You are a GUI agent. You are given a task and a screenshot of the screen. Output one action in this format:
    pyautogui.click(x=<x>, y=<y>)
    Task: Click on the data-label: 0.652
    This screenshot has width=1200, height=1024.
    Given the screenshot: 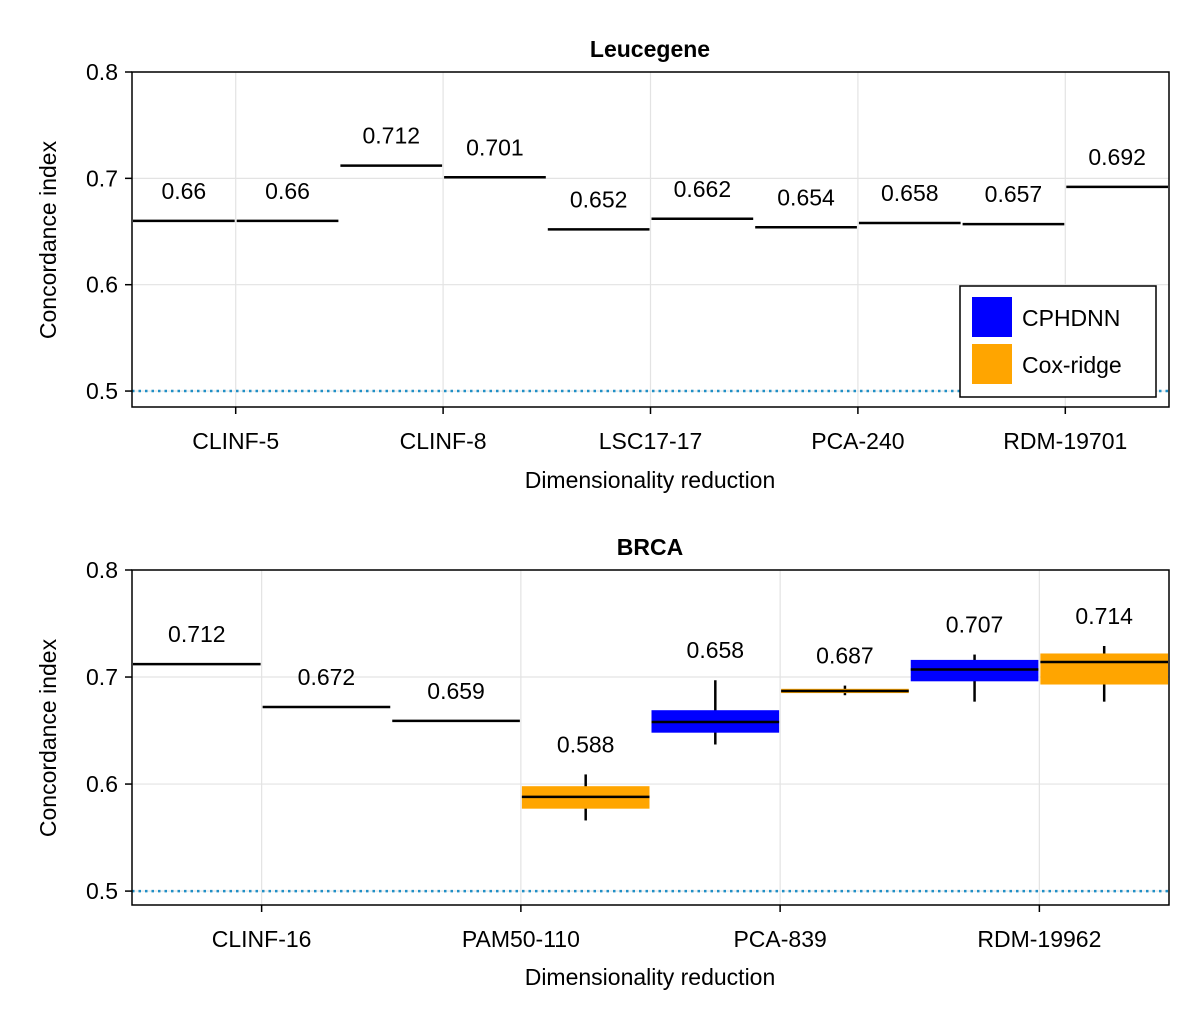 What is the action you would take?
    pyautogui.click(x=599, y=199)
    